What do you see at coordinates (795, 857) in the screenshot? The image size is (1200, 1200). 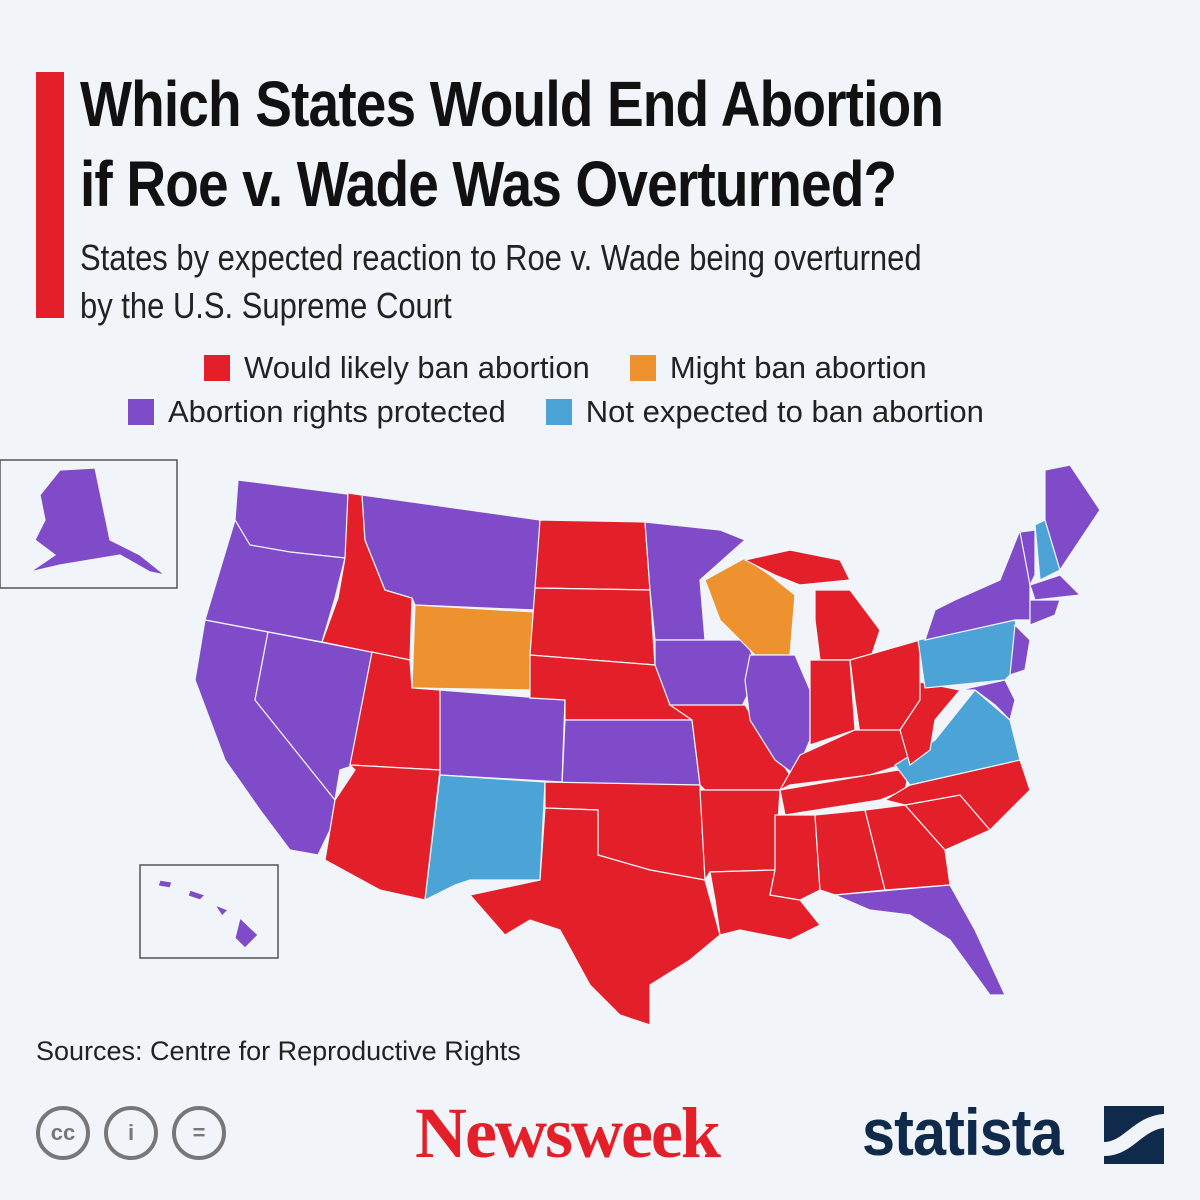 I see `state-ms` at bounding box center [795, 857].